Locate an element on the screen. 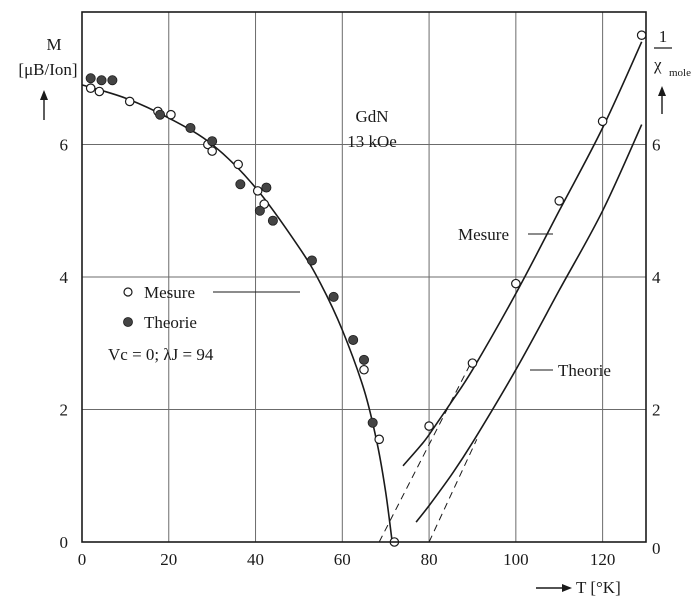  chart-subtitle: 13 kOe is located at coordinates (372, 141).